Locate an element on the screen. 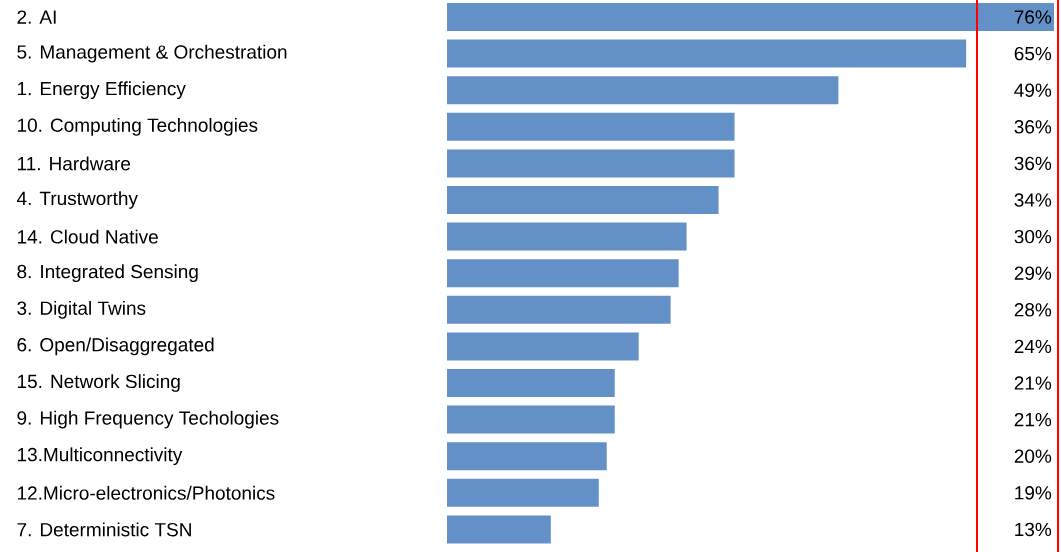 This screenshot has width=1061, height=552. data-label: 30% is located at coordinates (1033, 236).